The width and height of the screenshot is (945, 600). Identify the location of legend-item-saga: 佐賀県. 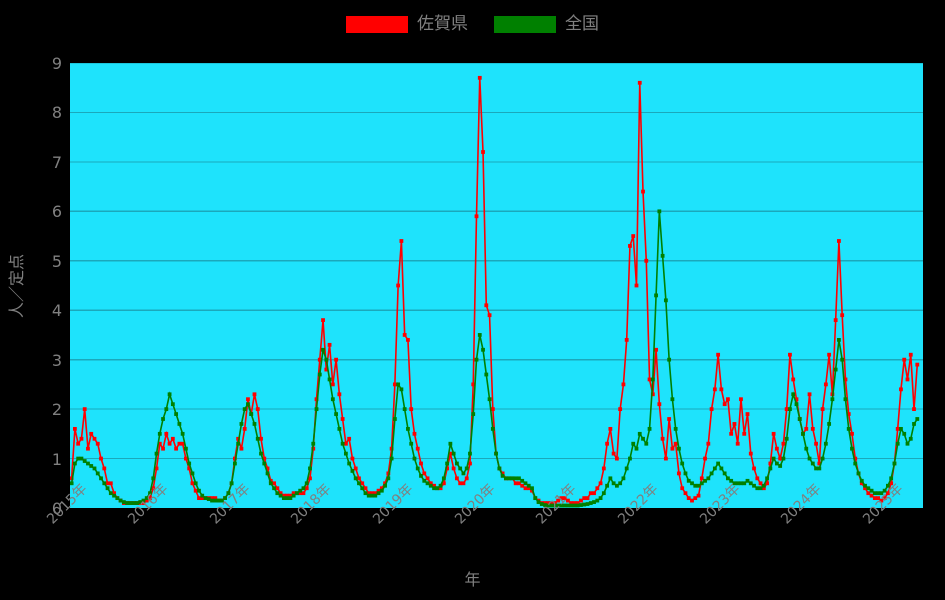
(407, 23).